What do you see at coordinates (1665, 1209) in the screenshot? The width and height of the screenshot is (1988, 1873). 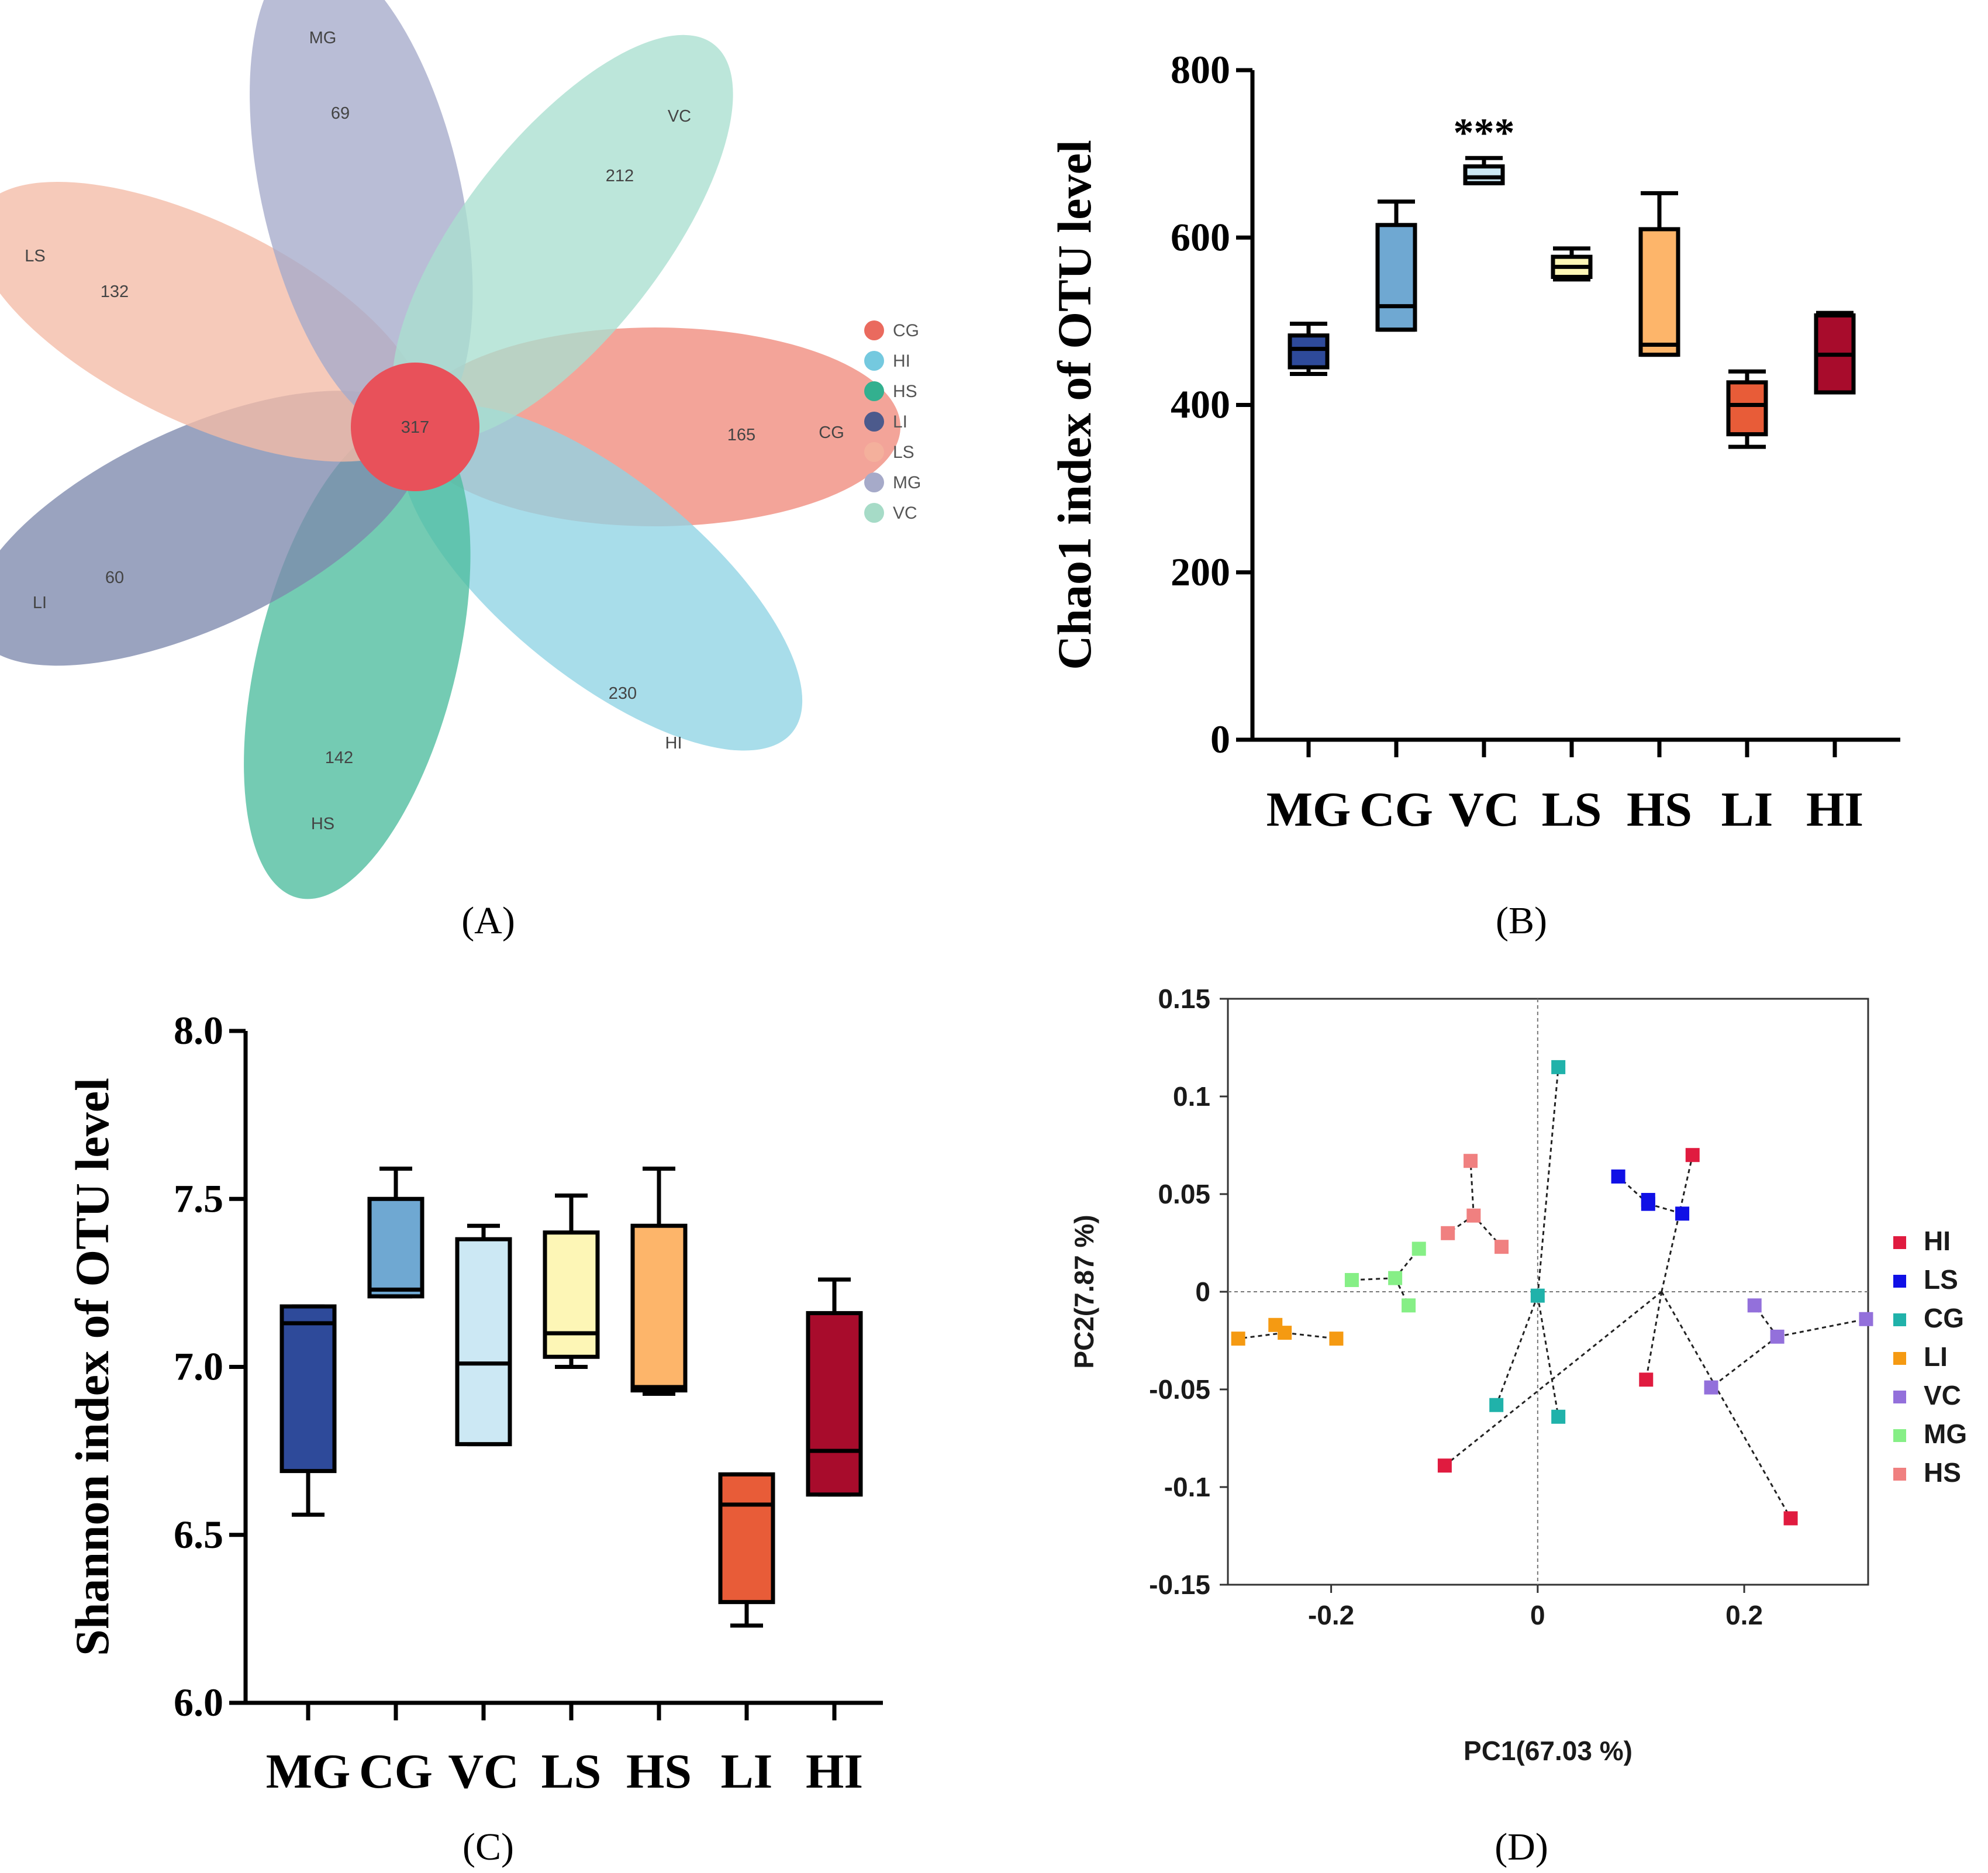 I see `spider-line-ls` at bounding box center [1665, 1209].